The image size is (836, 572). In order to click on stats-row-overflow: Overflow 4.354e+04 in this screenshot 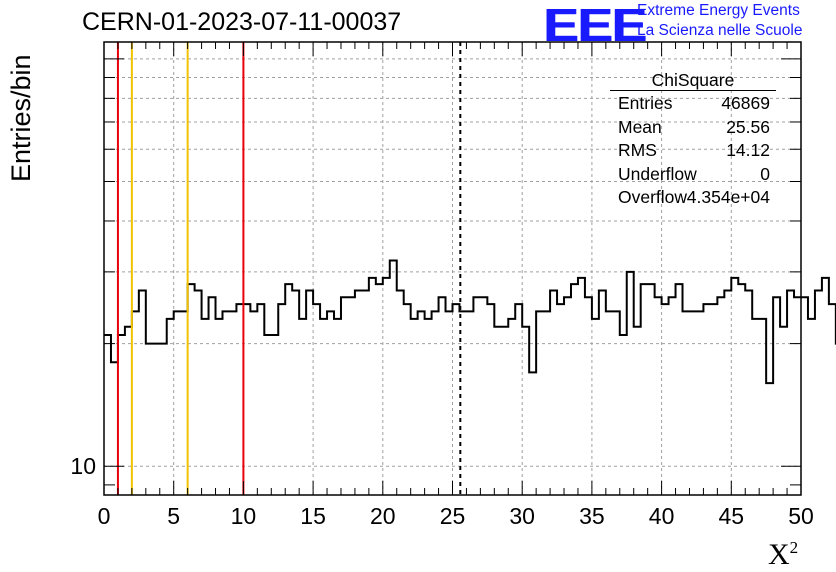, I will do `click(693, 198)`.